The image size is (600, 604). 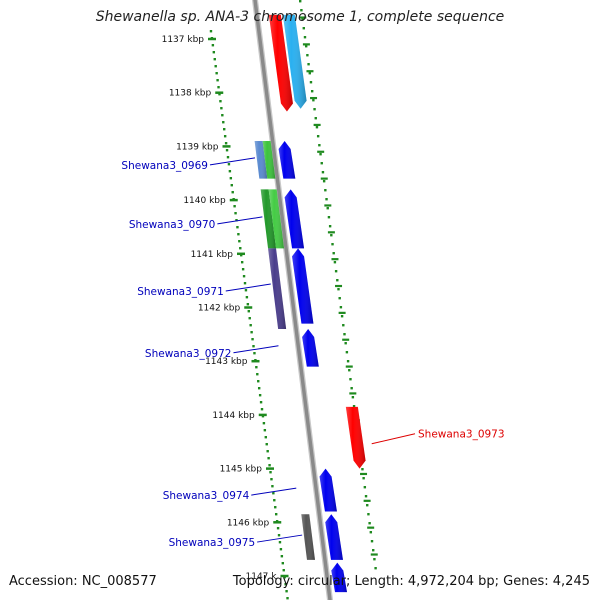 I want to click on tick-label: 1137 kbp, so click(x=183, y=40).